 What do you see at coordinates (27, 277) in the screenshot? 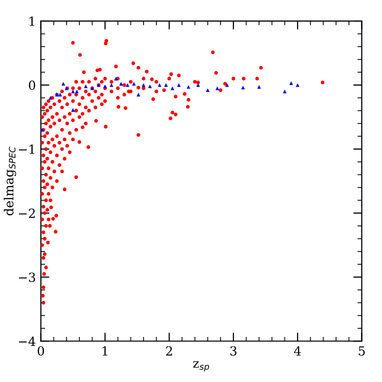
I see `y-tick-label: −3` at bounding box center [27, 277].